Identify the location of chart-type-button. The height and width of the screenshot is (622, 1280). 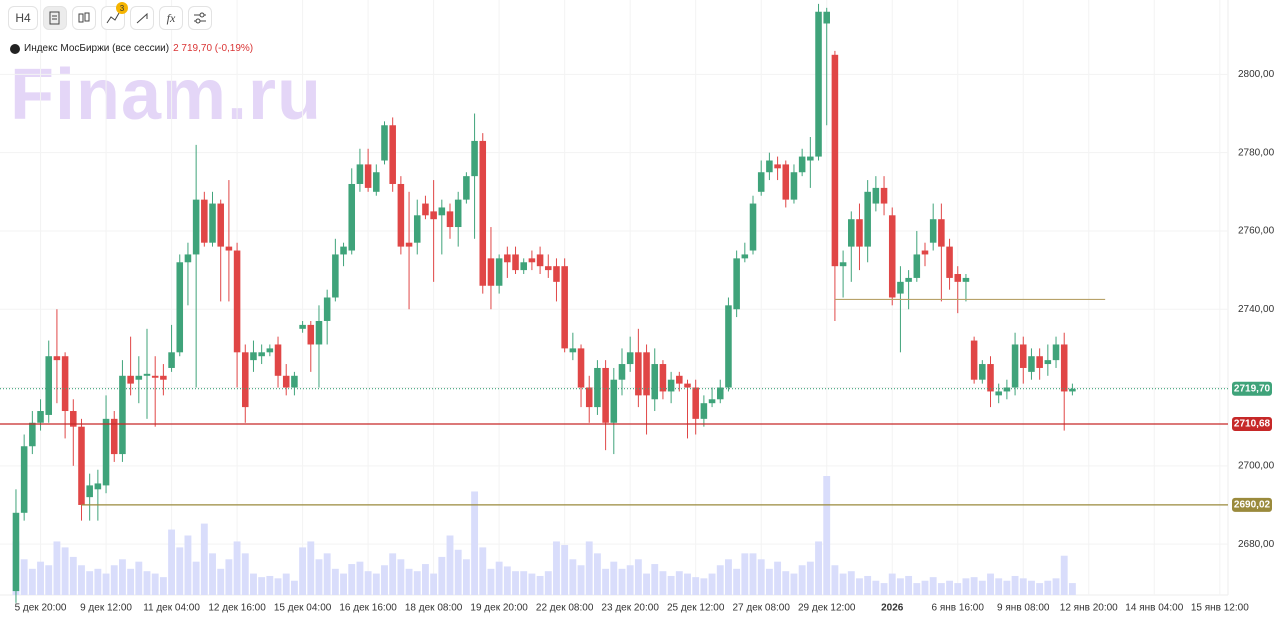
(84, 18).